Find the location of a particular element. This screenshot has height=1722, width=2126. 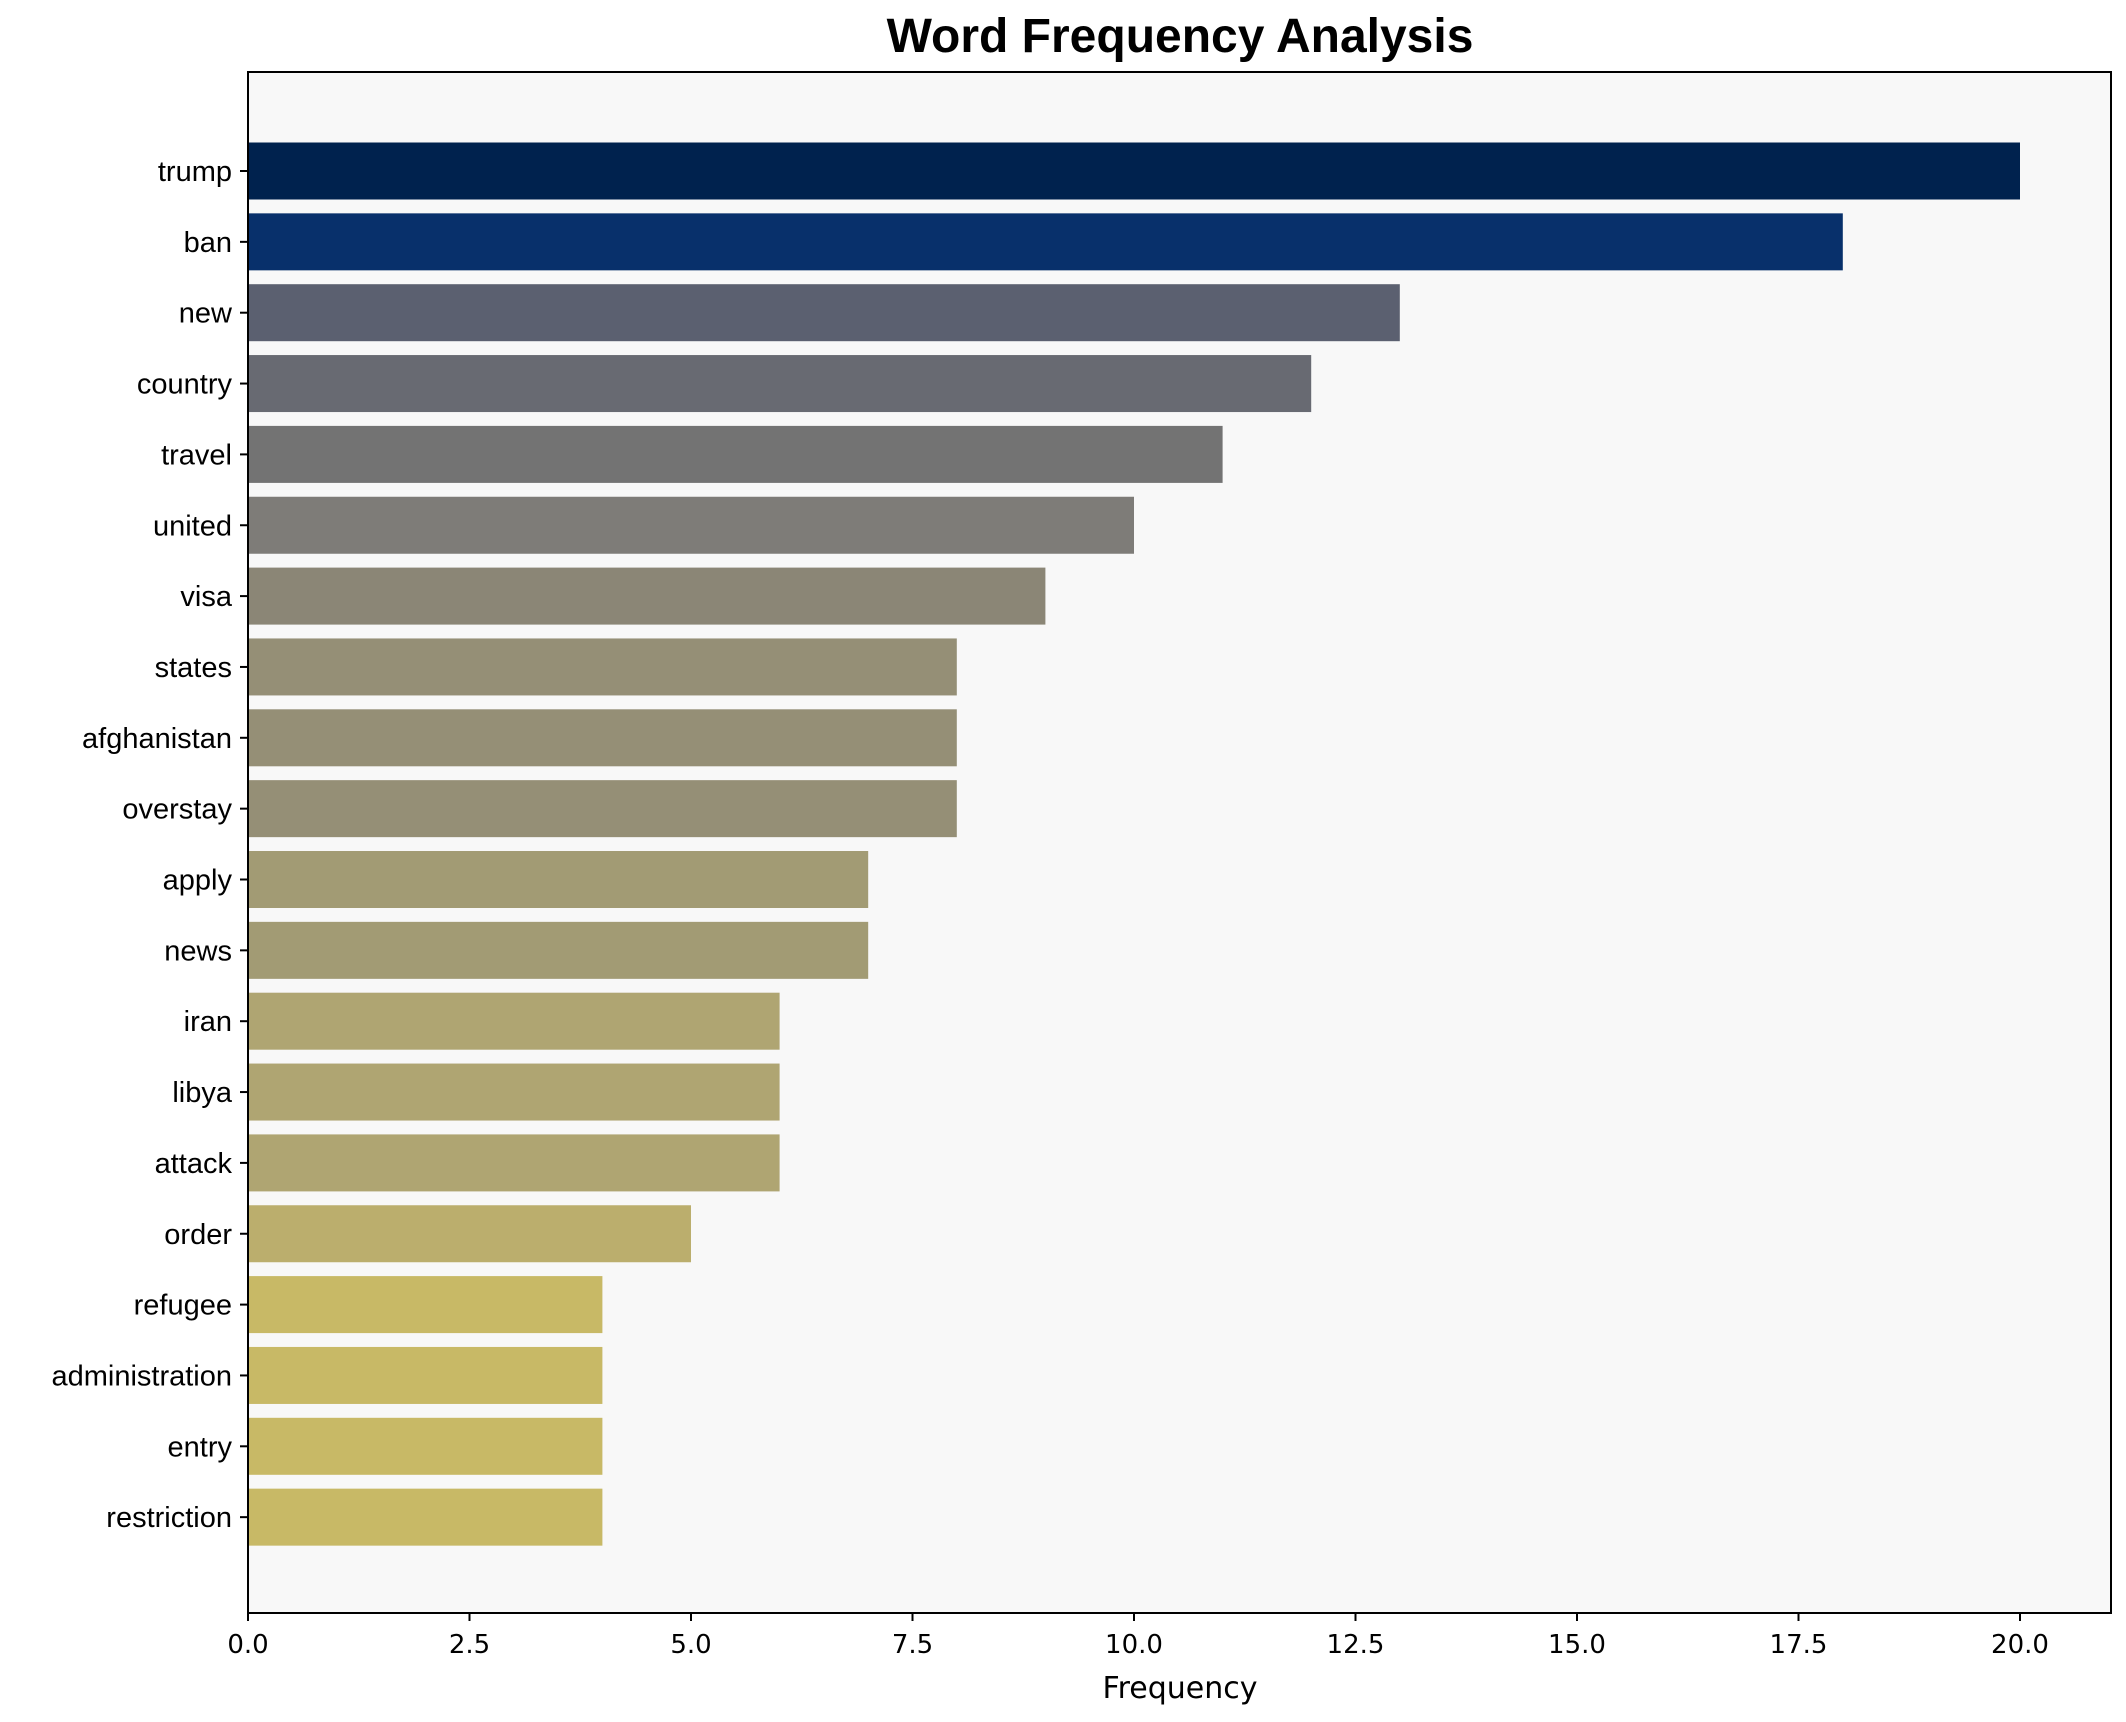

y-tick-label: visa is located at coordinates (206, 597).